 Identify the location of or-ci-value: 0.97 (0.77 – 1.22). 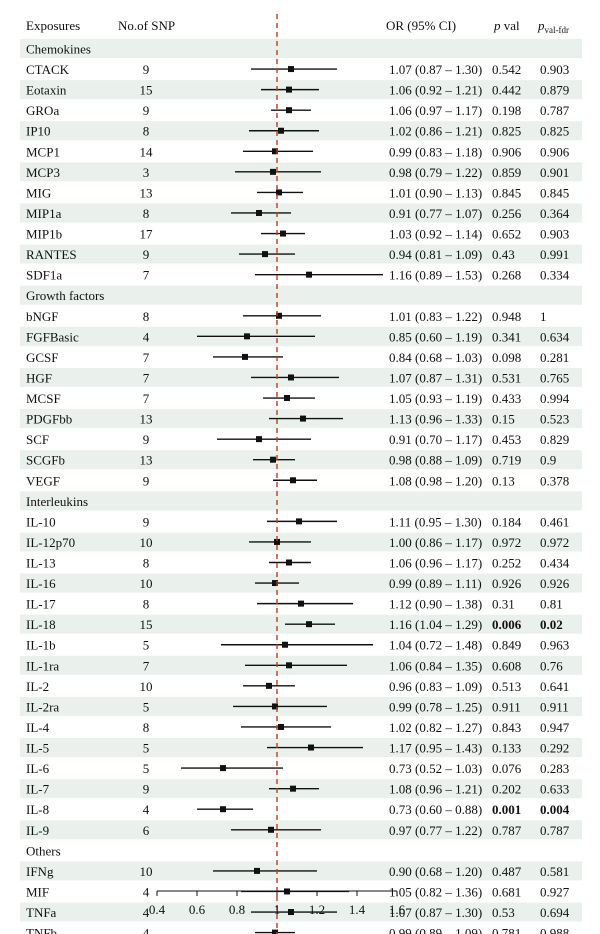
(435, 830).